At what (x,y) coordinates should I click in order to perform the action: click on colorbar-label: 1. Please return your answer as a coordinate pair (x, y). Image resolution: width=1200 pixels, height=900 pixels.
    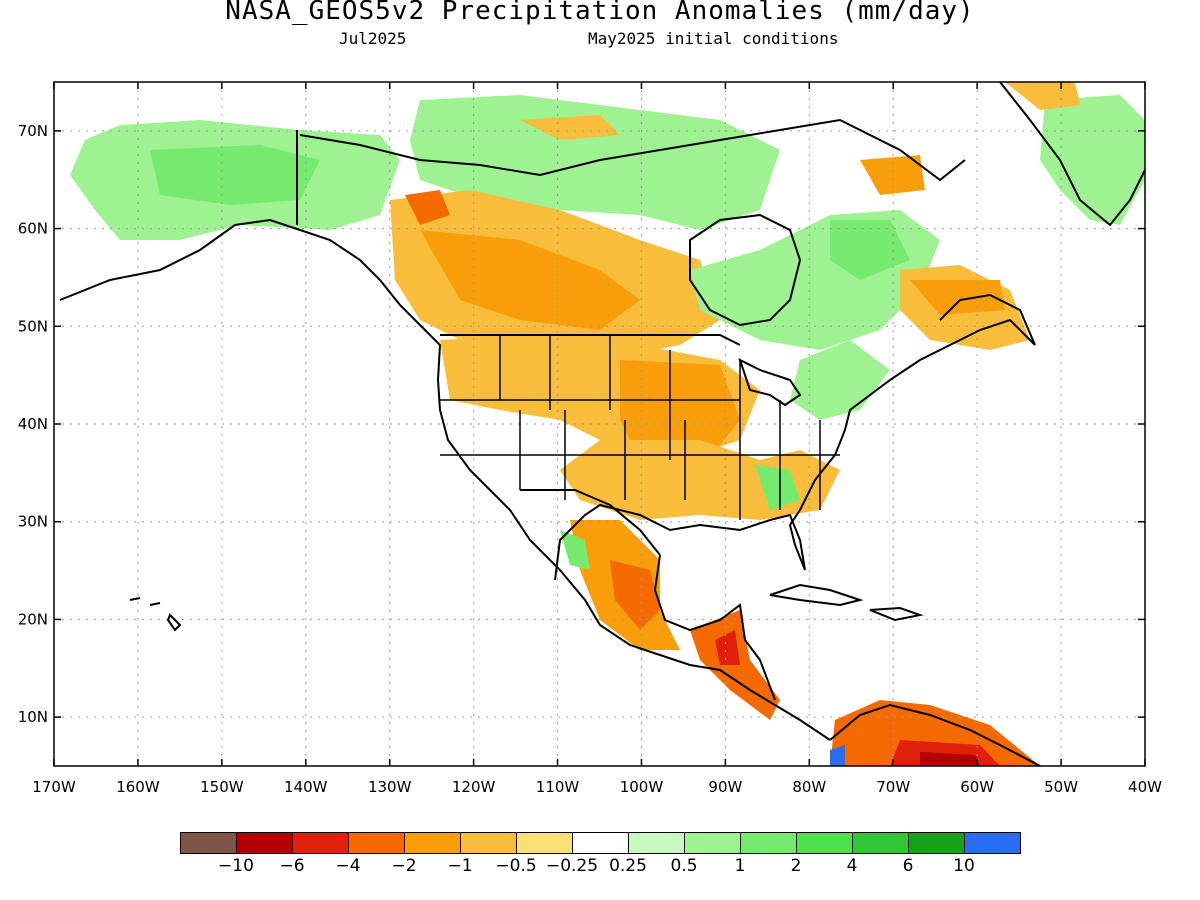
    Looking at the image, I should click on (740, 866).